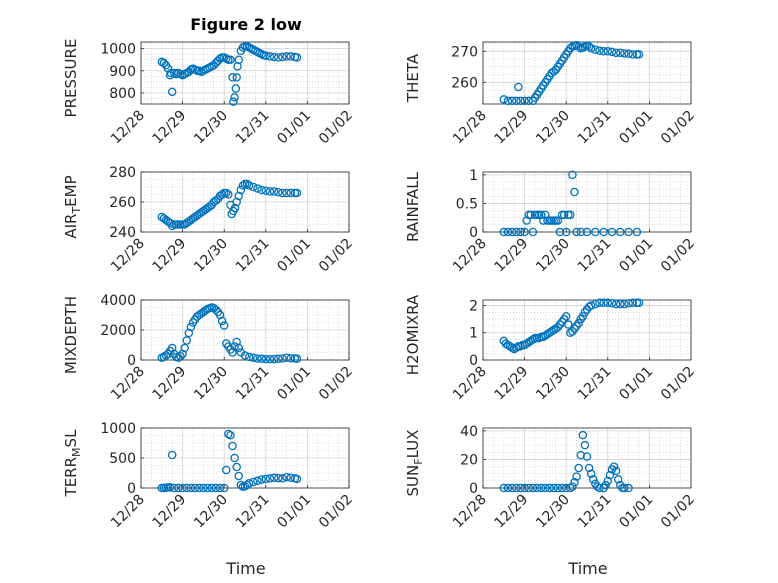 This screenshot has height=583, width=778. Describe the element at coordinates (413, 78) in the screenshot. I see `y-axis-label: THETA` at that location.